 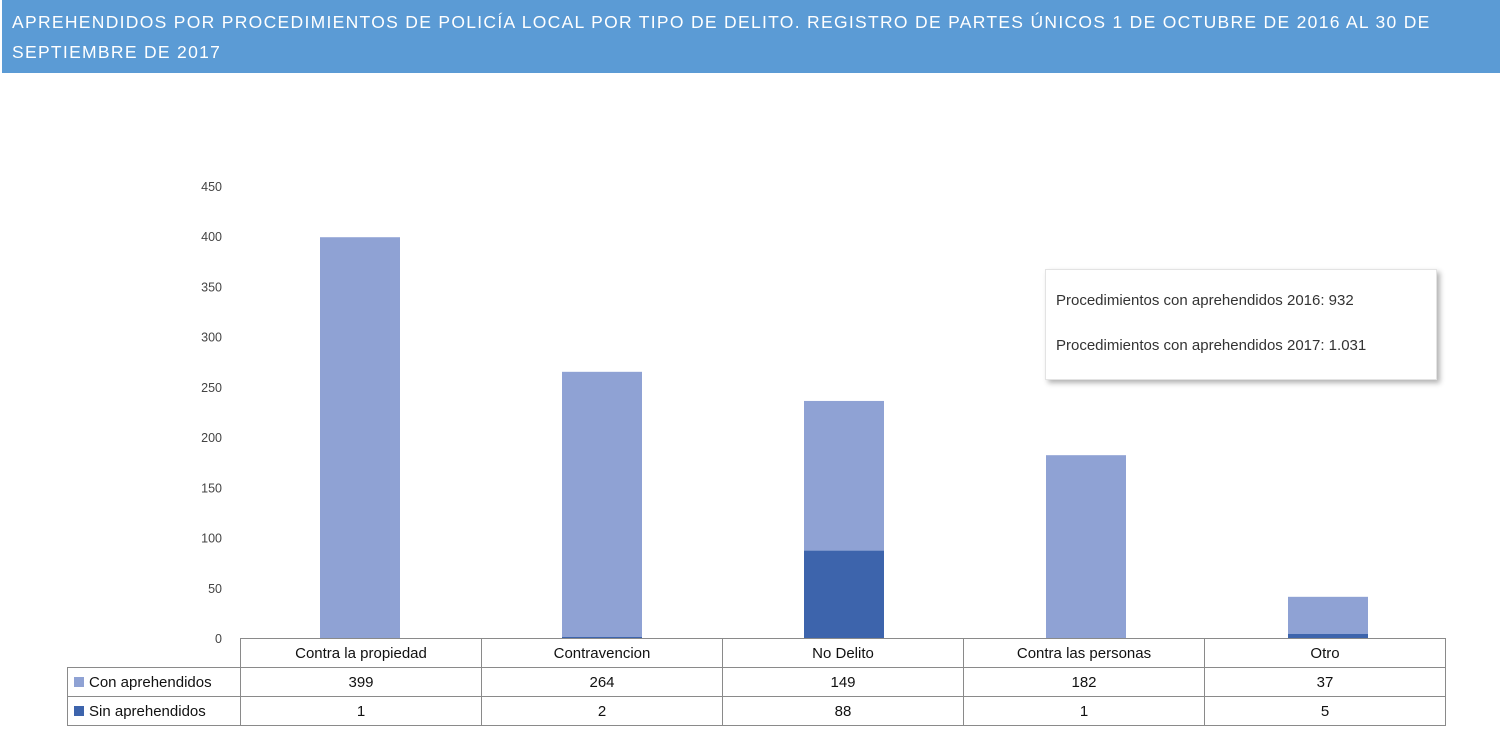 I want to click on table-cell: 264, so click(x=602, y=682).